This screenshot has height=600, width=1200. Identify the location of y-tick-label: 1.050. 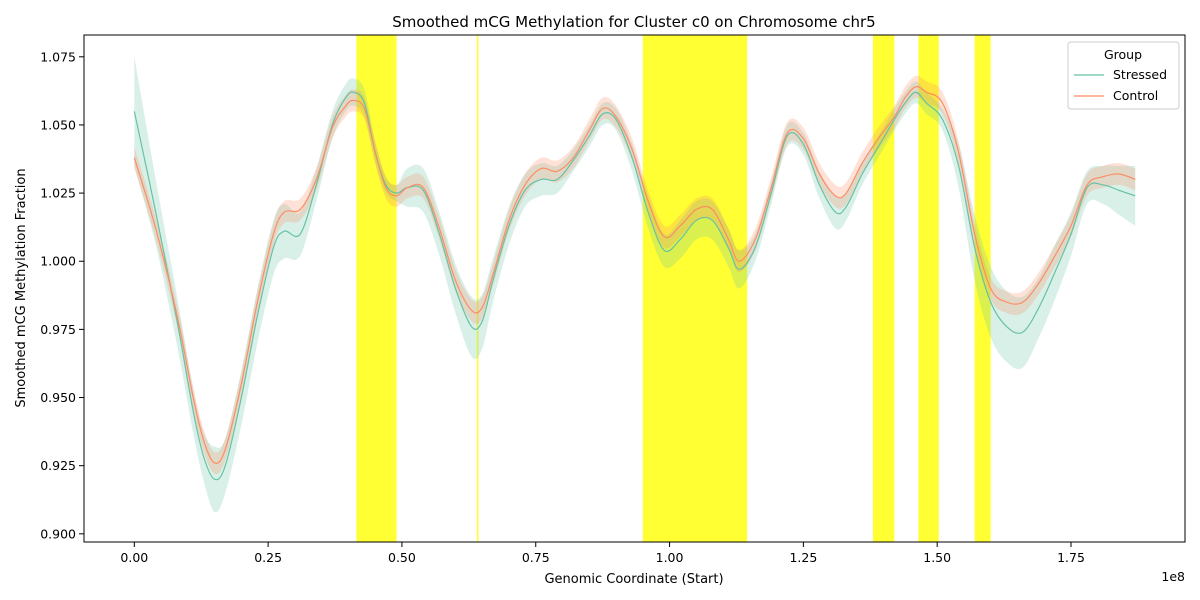
(58, 124).